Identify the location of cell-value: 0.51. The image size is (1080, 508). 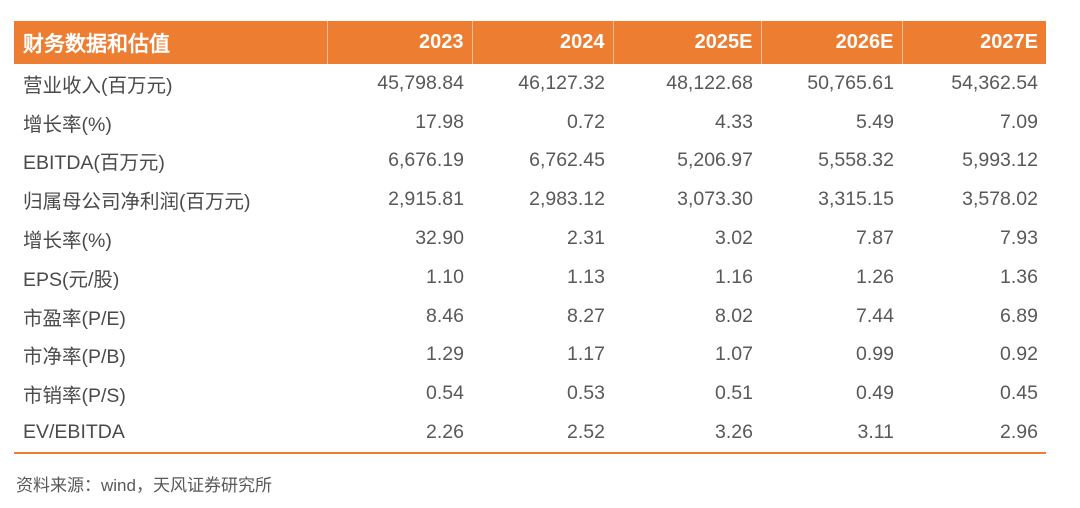
(687, 394).